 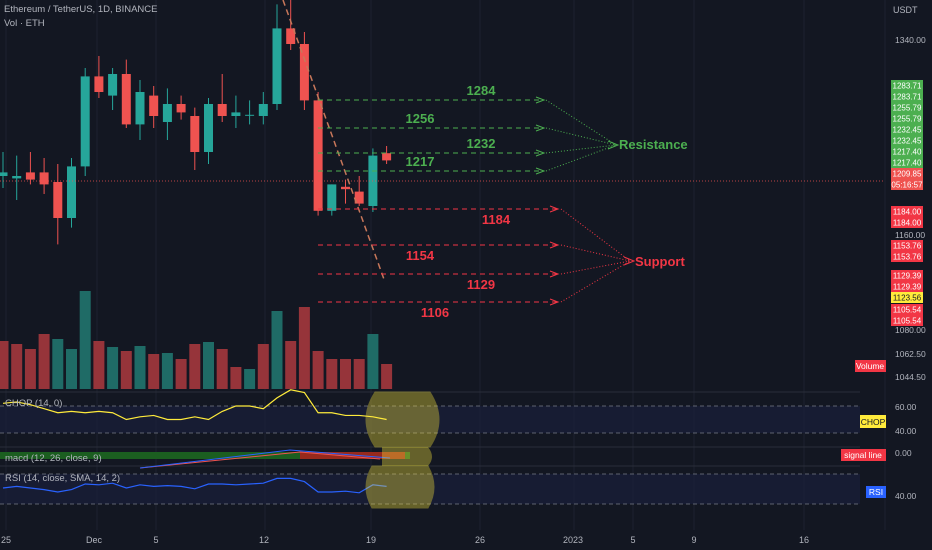 I want to click on resistance-level-label: 1284, so click(x=482, y=90).